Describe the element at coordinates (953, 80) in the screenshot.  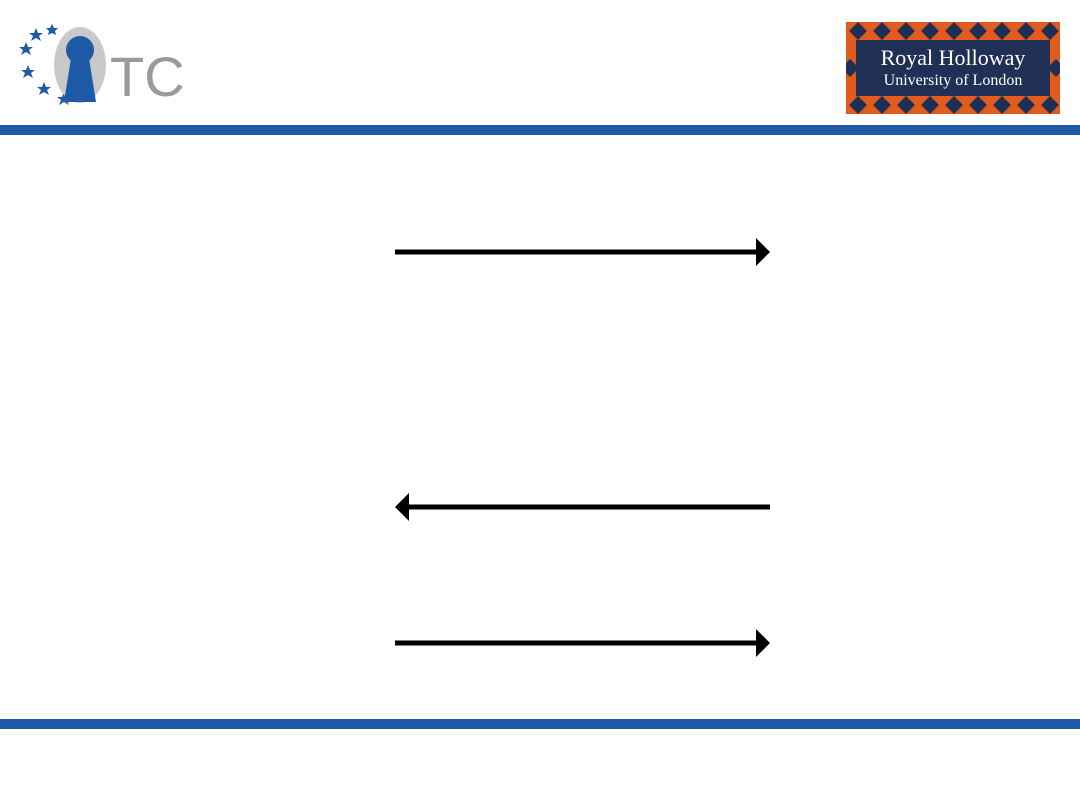
I see `royal-holloway-logo-line2: University of London` at that location.